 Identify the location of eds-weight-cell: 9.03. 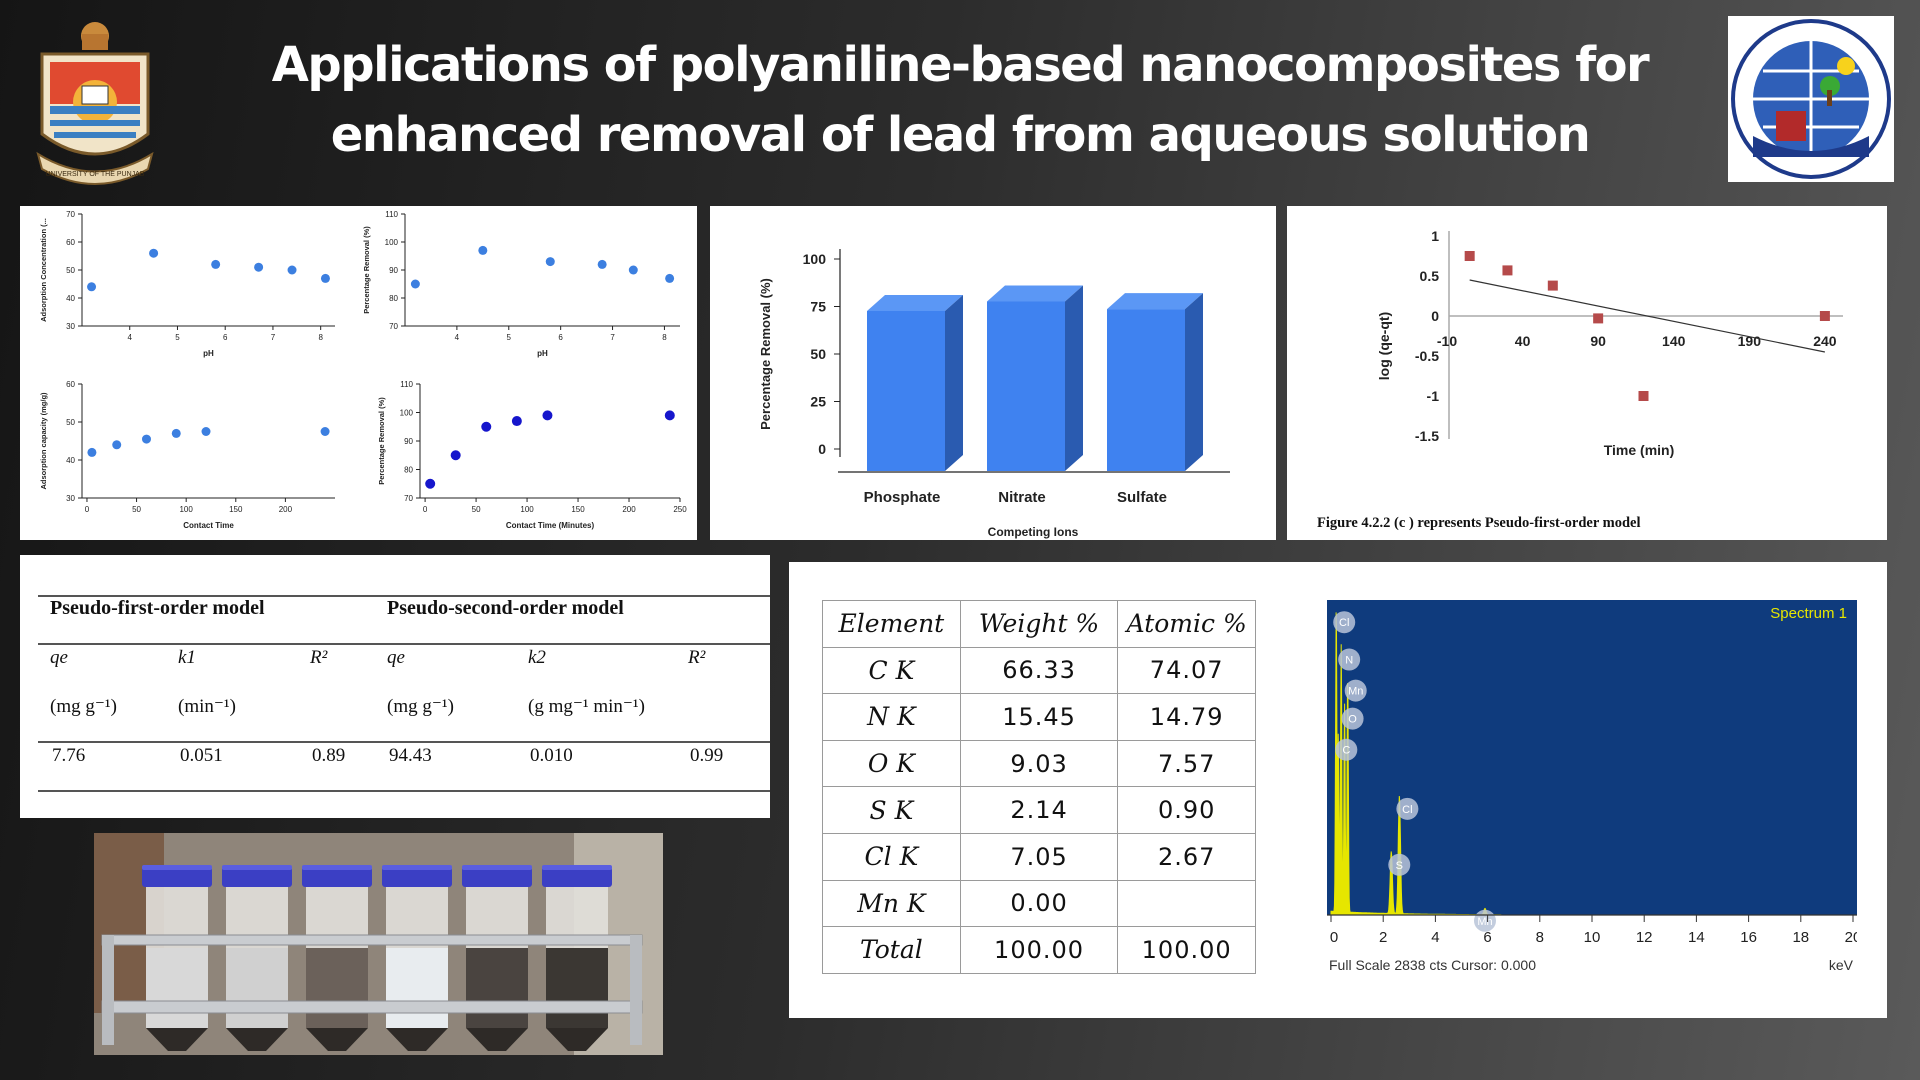
(1039, 763).